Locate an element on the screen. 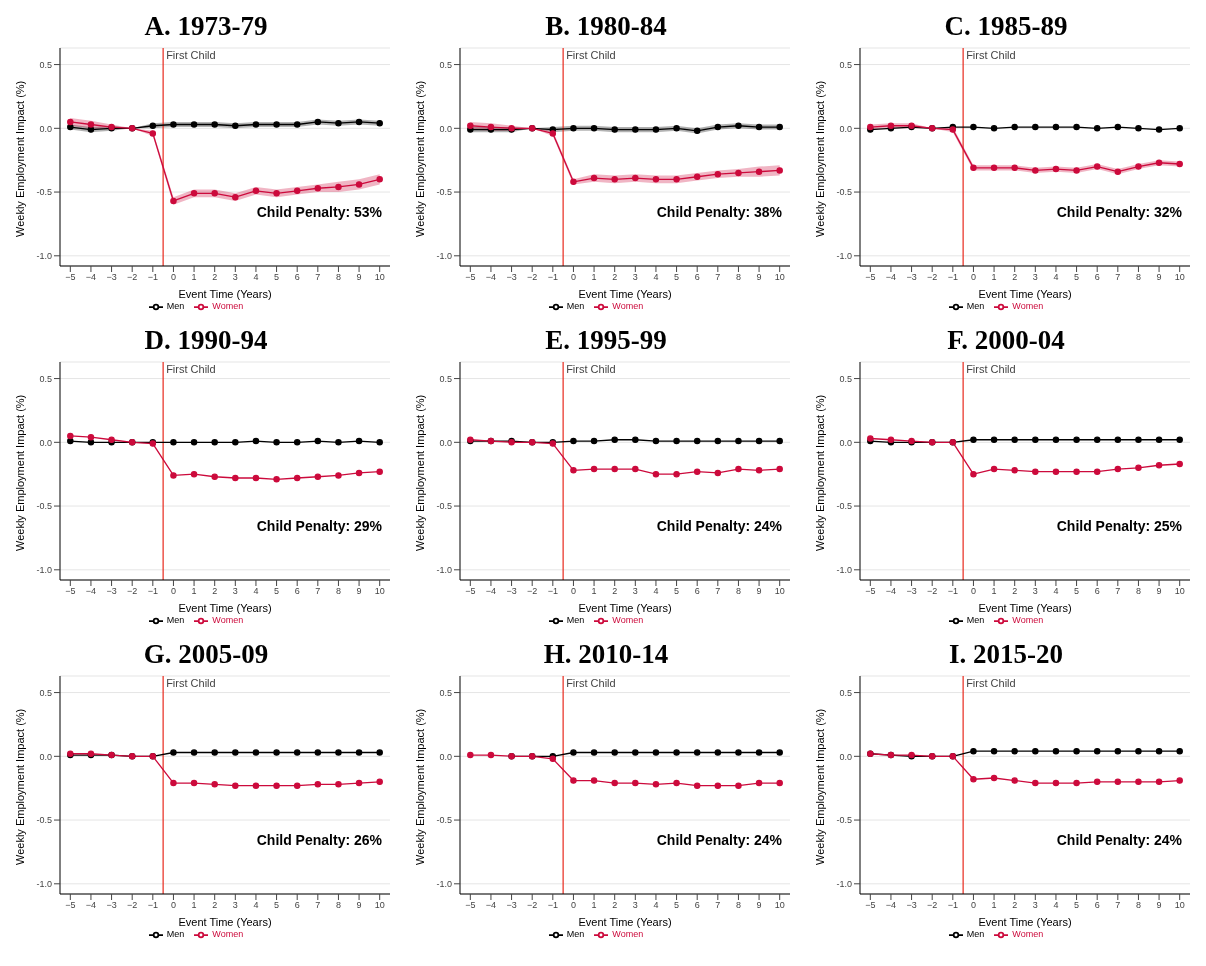 The width and height of the screenshot is (1206, 966). annotation: Child Penalty: 24% is located at coordinates (719, 840).